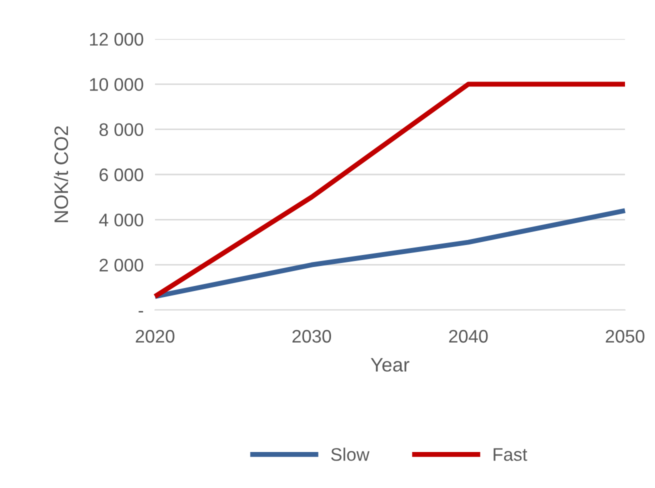 The image size is (655, 488). Describe the element at coordinates (122, 265) in the screenshot. I see `y-tick-label: 2 000` at that location.